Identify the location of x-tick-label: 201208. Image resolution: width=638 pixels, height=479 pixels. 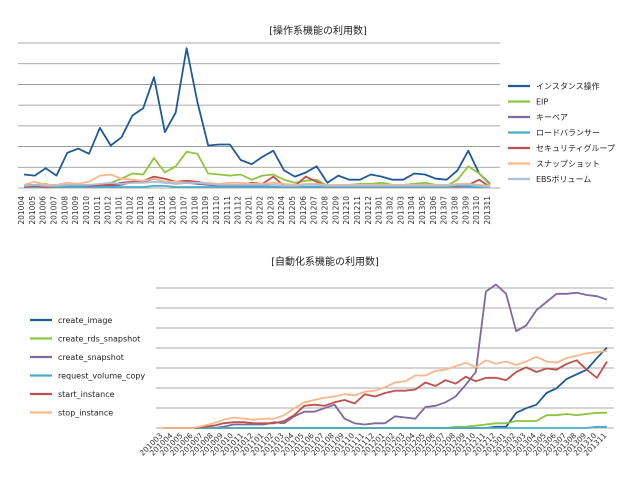
(324, 210).